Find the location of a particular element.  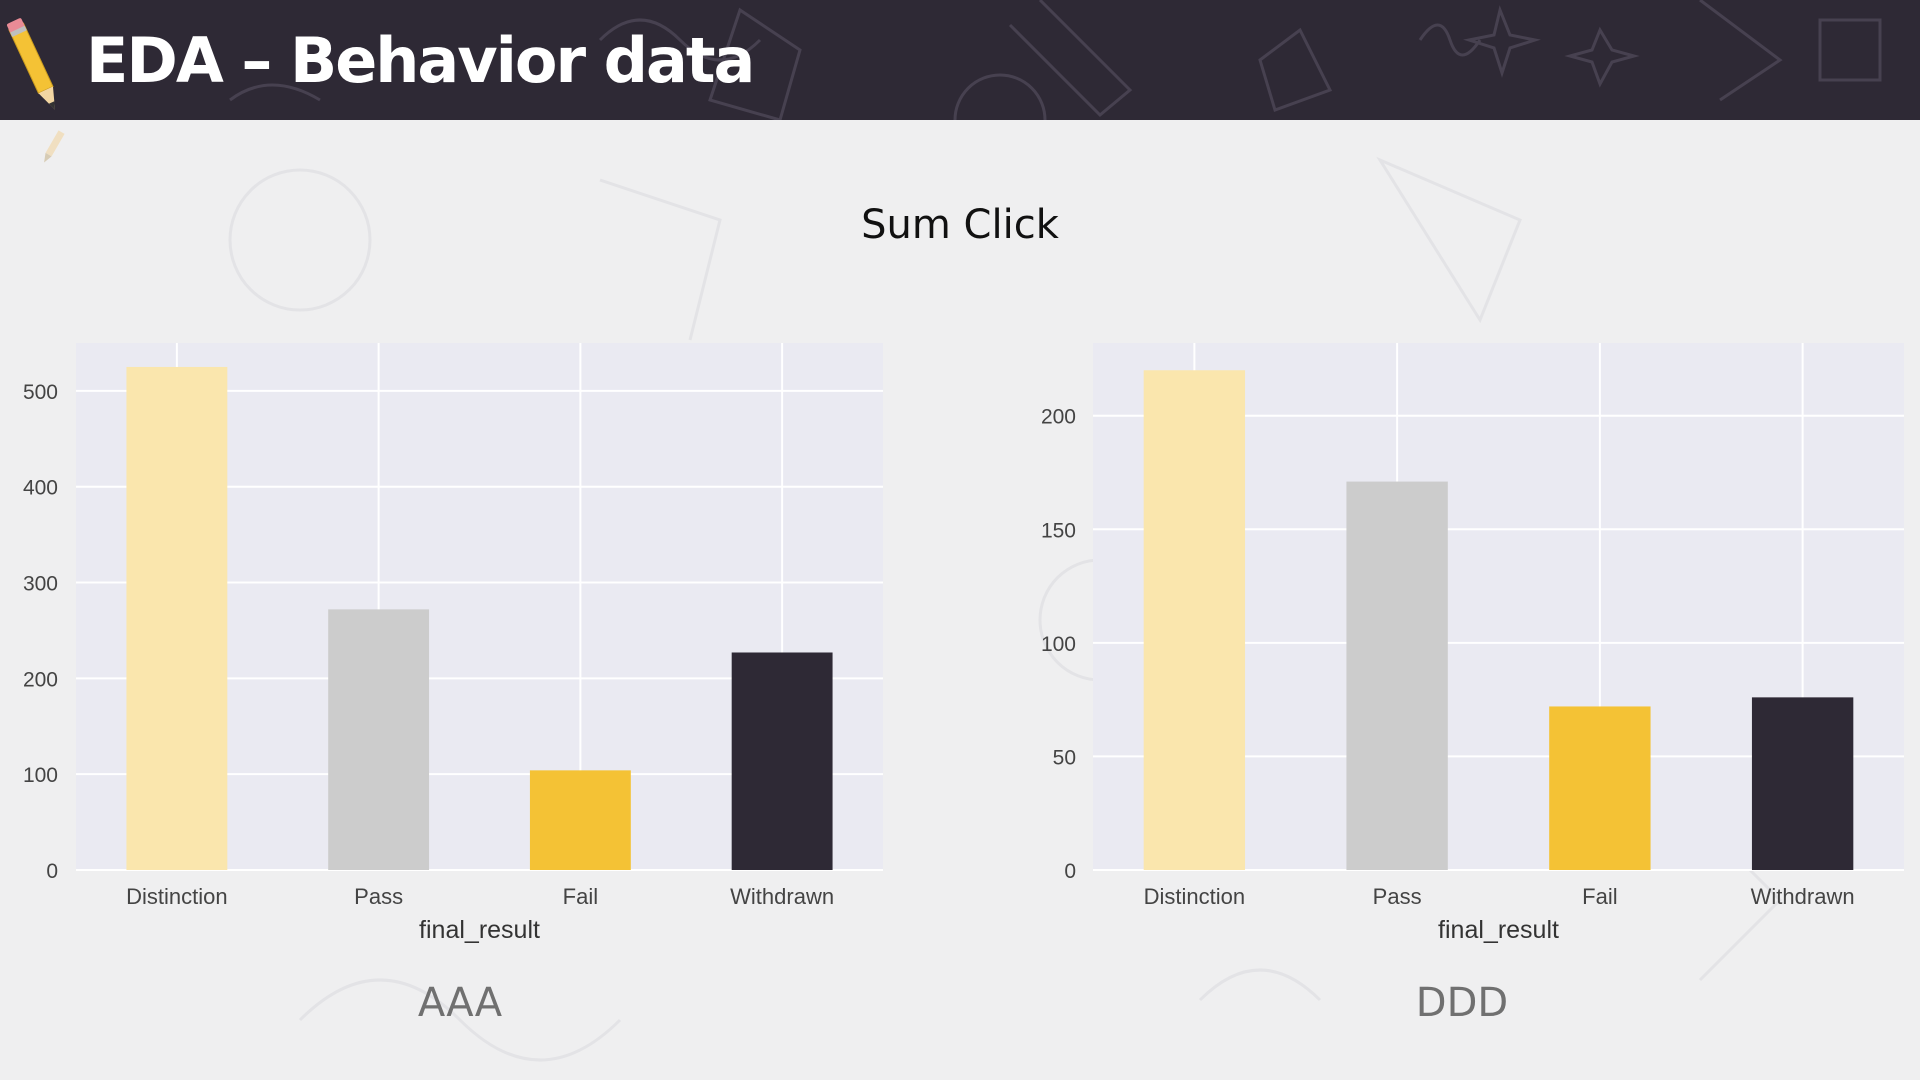

doodle-background is located at coordinates (1055, 60).